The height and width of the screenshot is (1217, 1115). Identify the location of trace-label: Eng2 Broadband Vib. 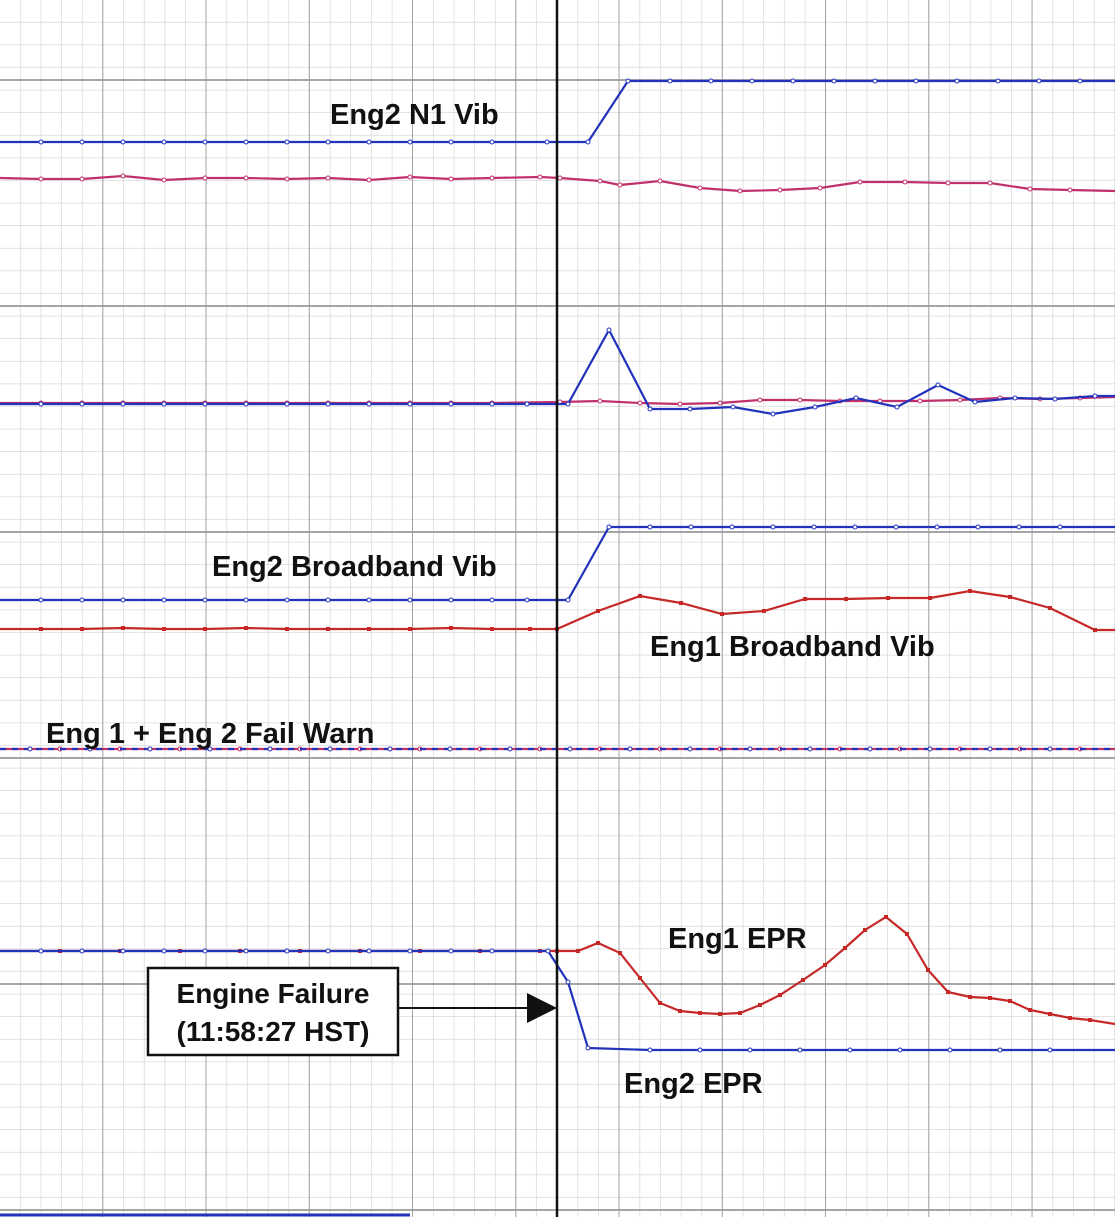
(354, 567).